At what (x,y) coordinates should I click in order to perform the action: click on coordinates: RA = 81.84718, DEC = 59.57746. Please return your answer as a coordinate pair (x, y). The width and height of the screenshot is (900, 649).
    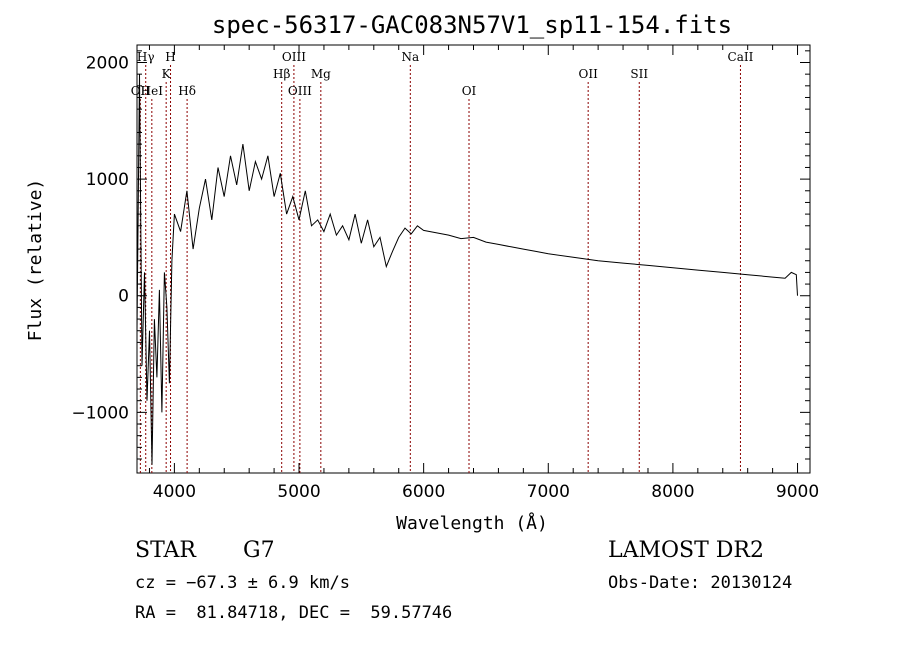
    Looking at the image, I should click on (294, 613).